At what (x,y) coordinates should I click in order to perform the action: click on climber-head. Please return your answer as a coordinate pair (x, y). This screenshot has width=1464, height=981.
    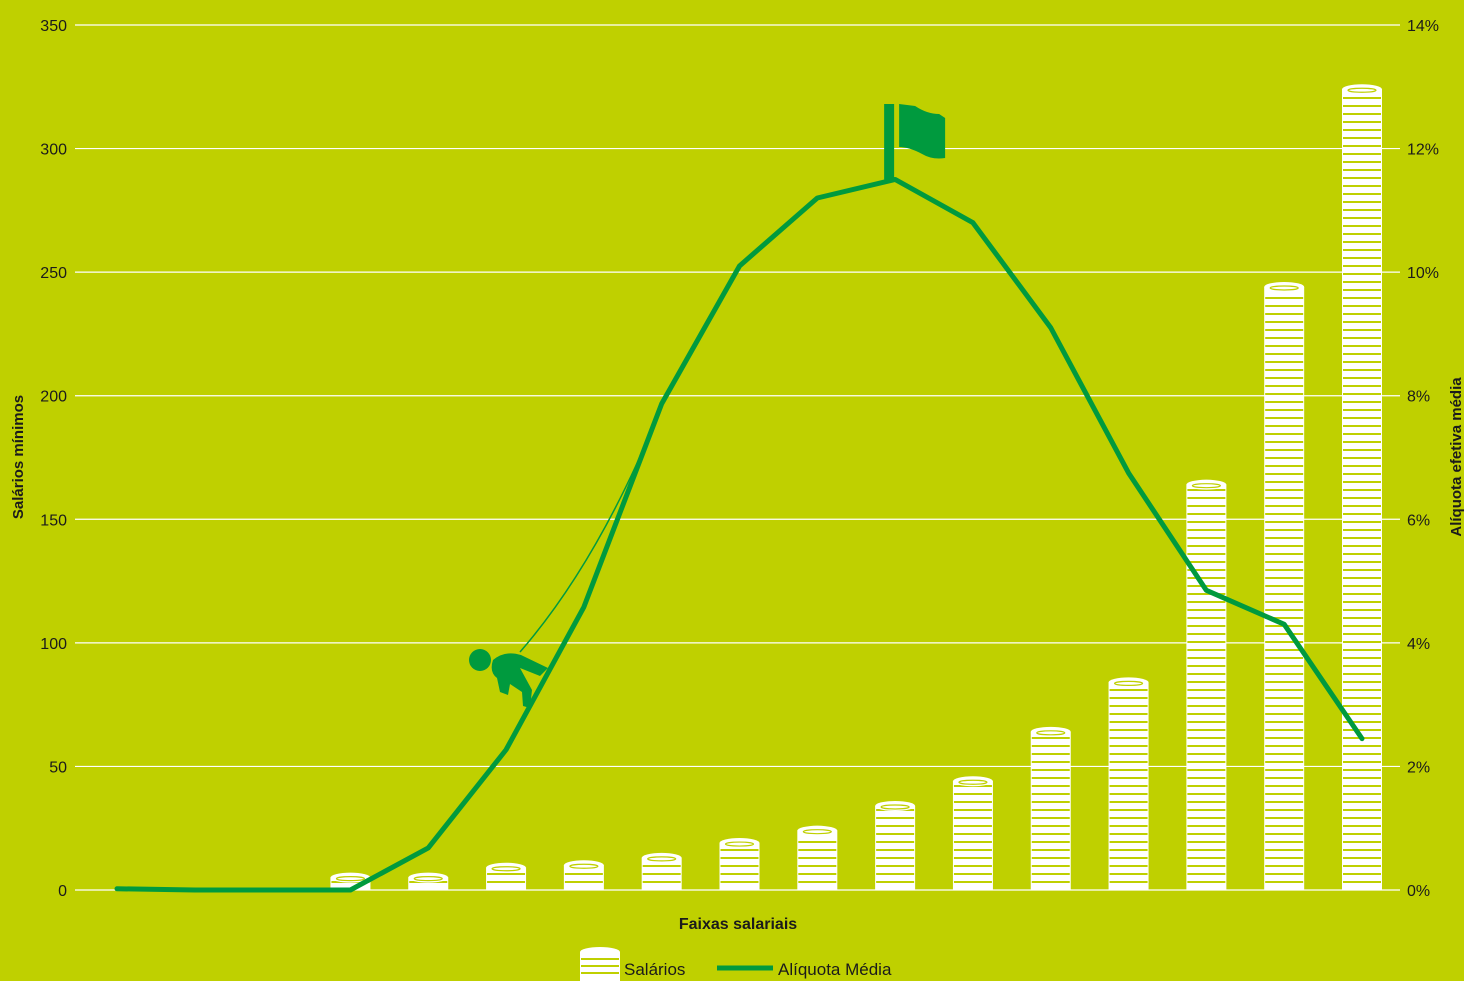
    Looking at the image, I should click on (480, 660).